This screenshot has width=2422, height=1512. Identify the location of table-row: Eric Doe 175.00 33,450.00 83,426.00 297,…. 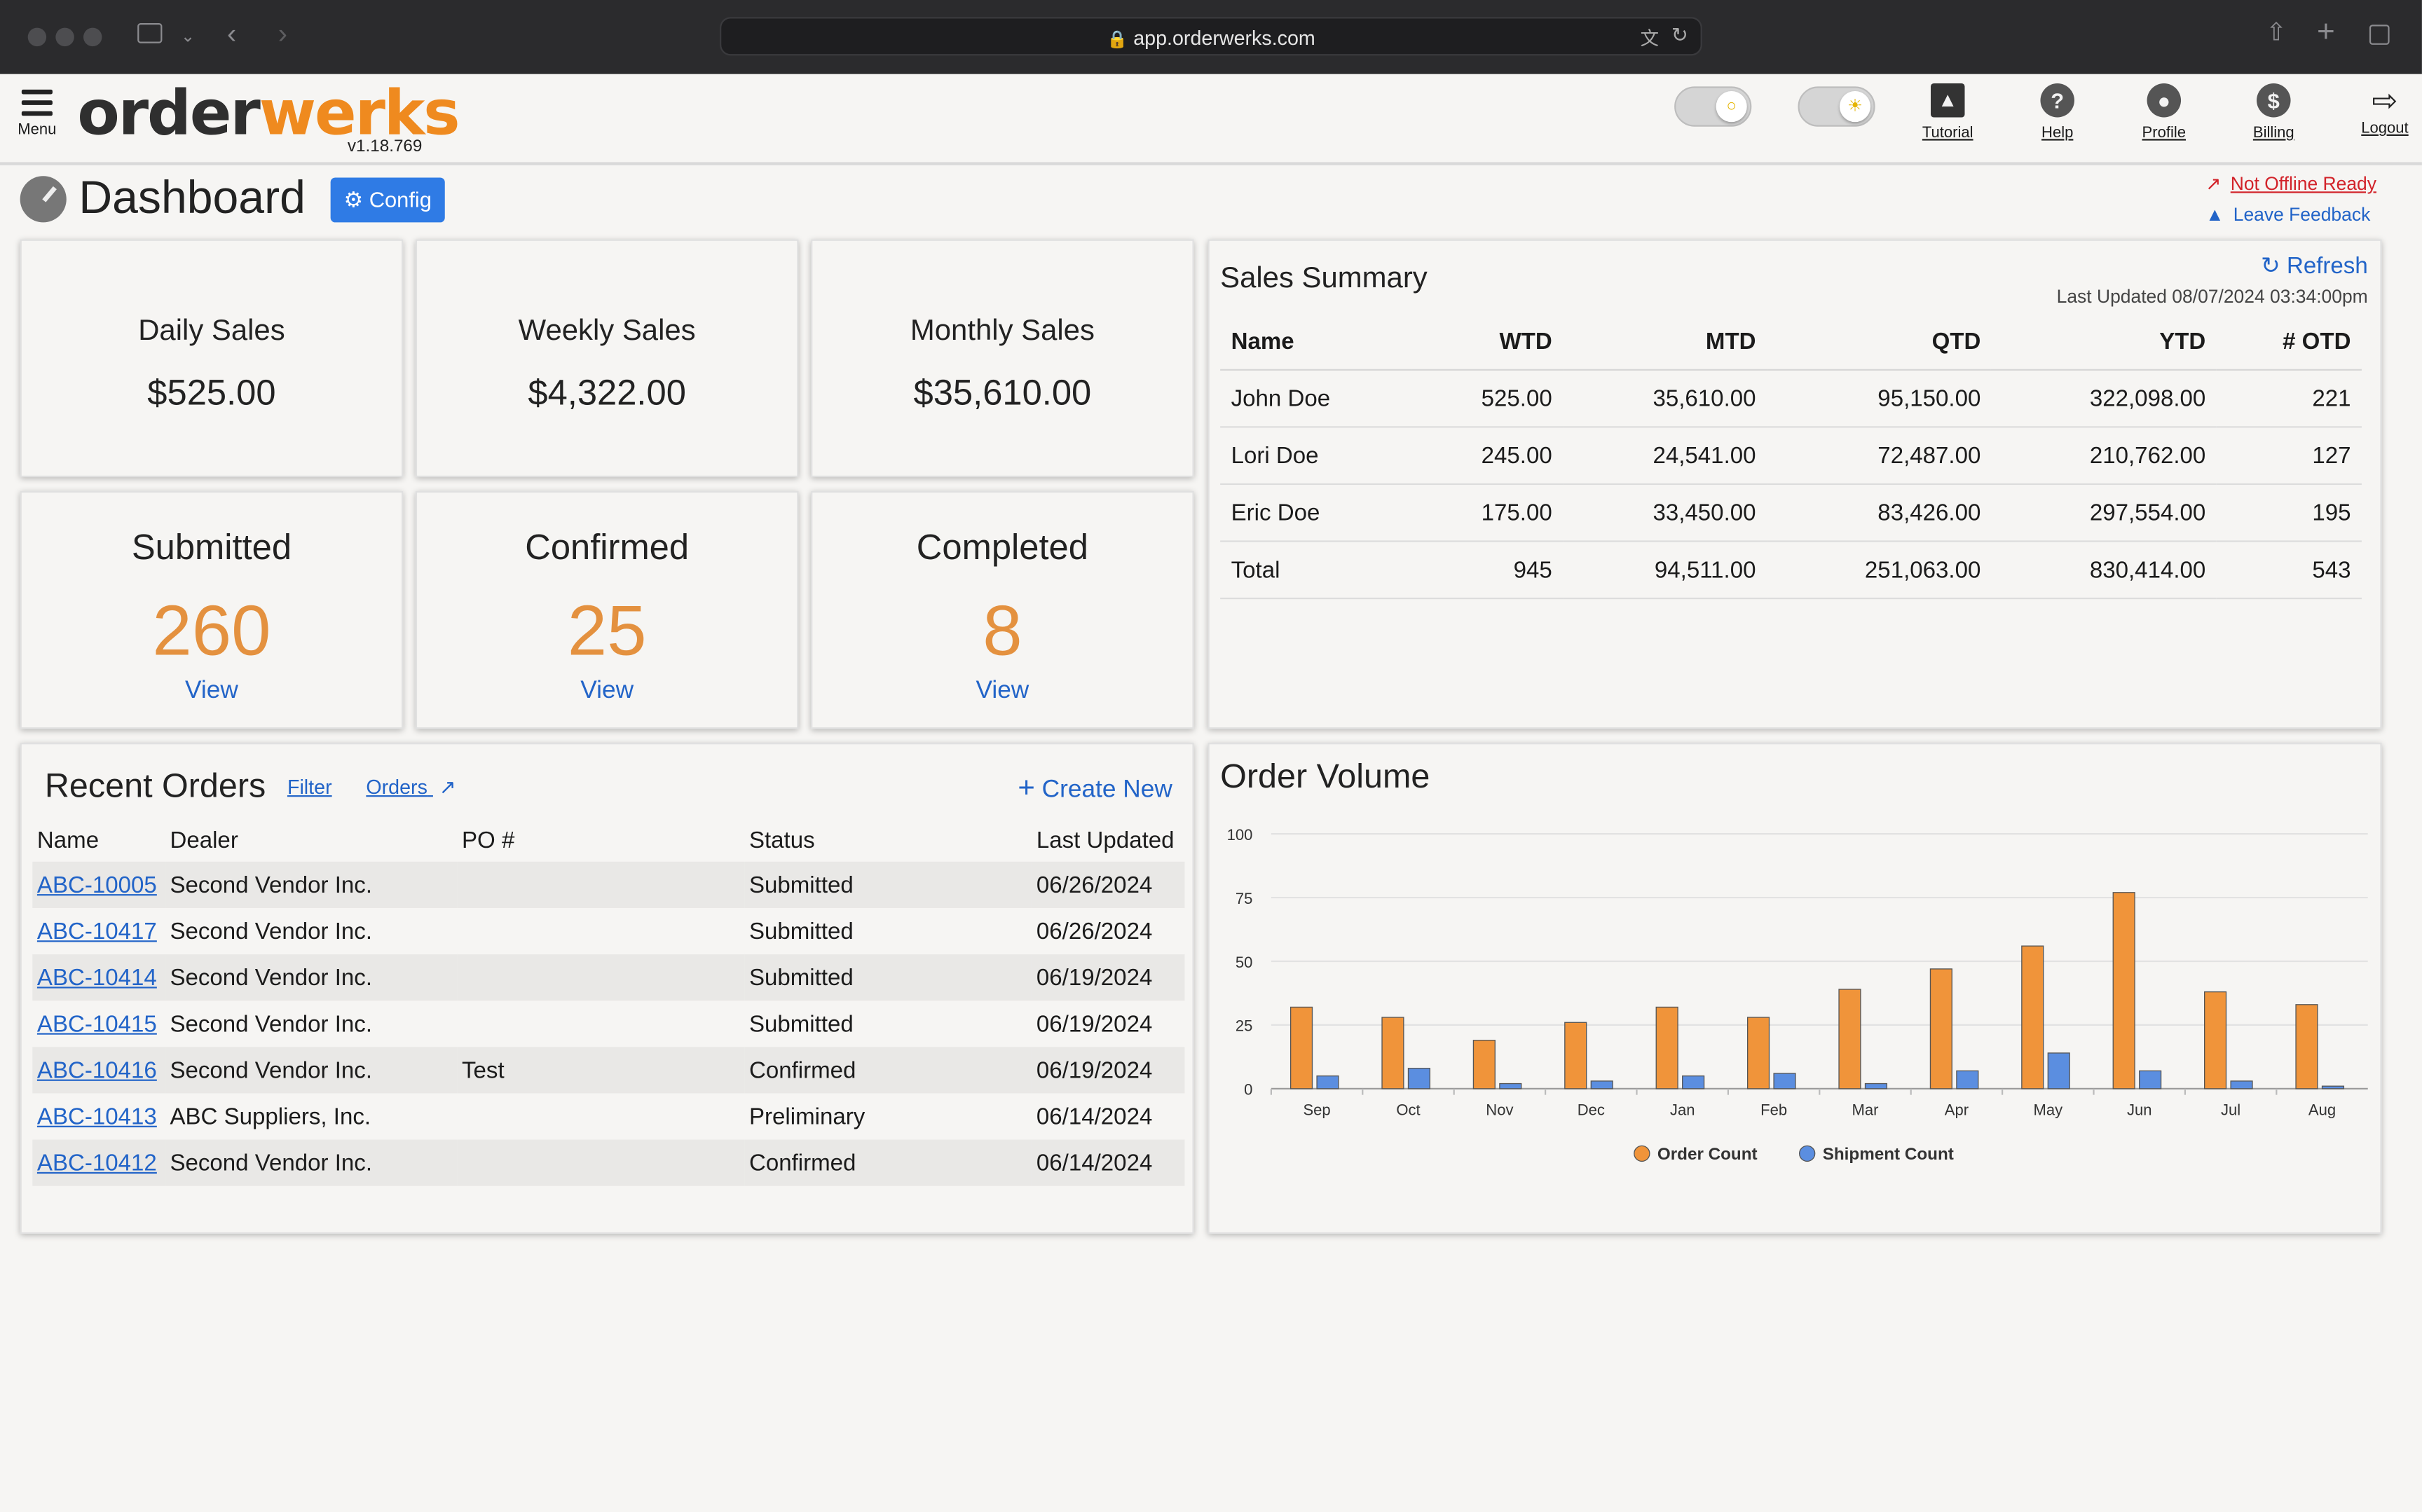
(1791, 512).